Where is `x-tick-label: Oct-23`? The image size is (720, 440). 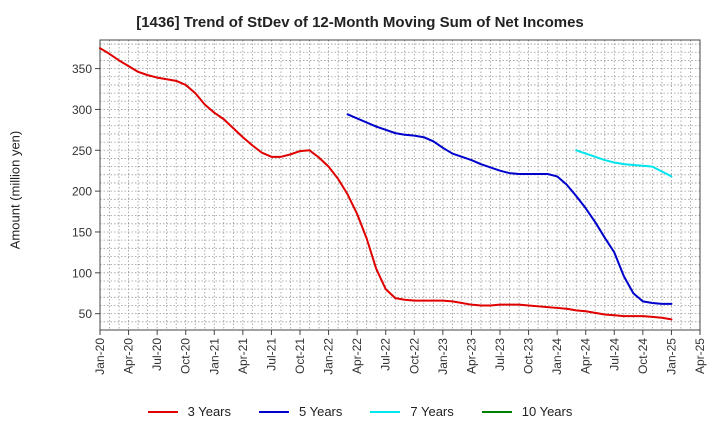
x-tick-label: Oct-23 is located at coordinates (529, 356).